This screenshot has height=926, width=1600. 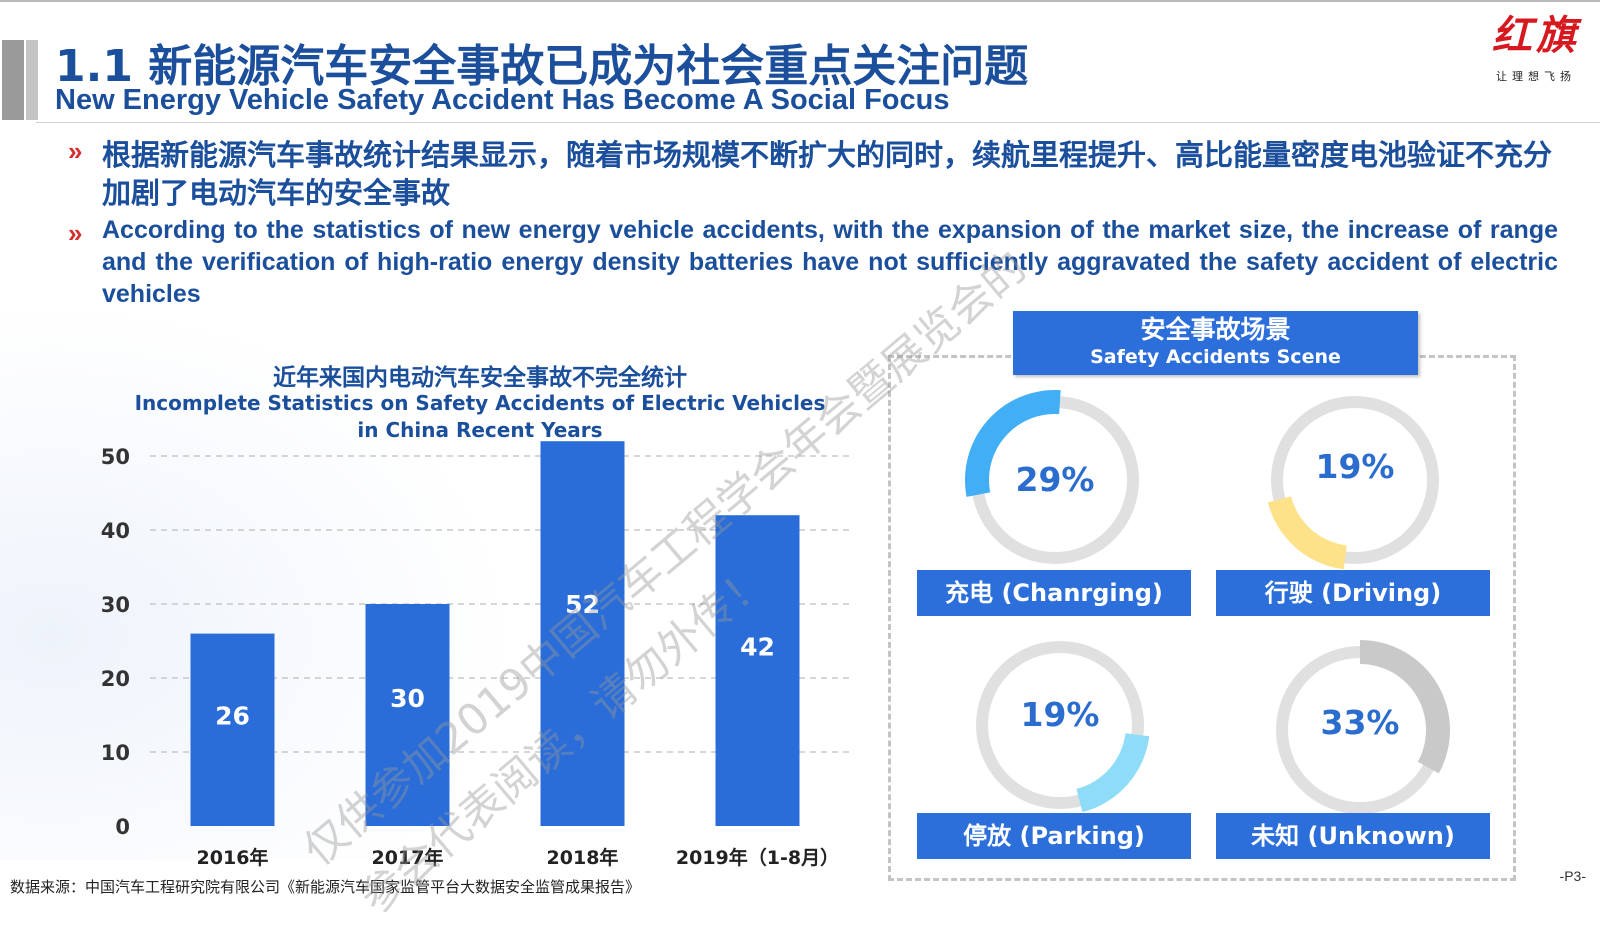 I want to click on scene-label-driving: 行驶 (Driving), so click(x=1353, y=593).